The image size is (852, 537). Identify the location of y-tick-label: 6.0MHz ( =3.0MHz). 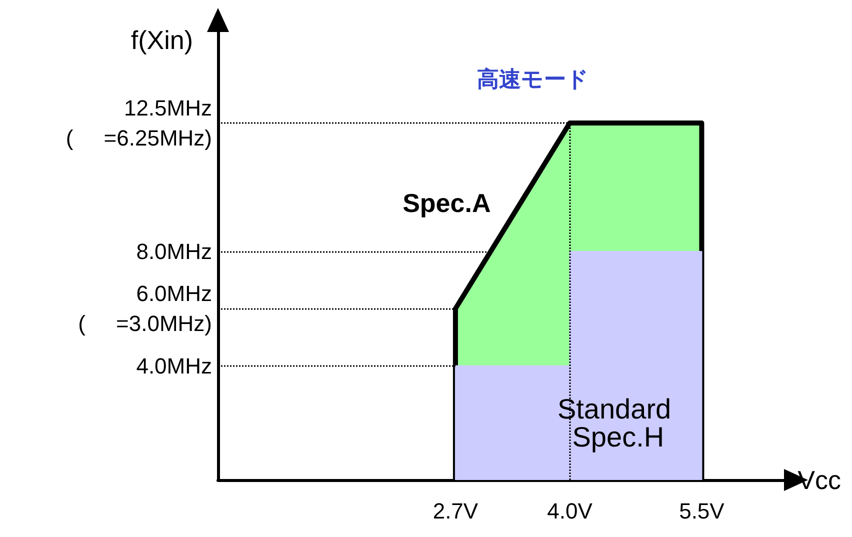
(145, 308).